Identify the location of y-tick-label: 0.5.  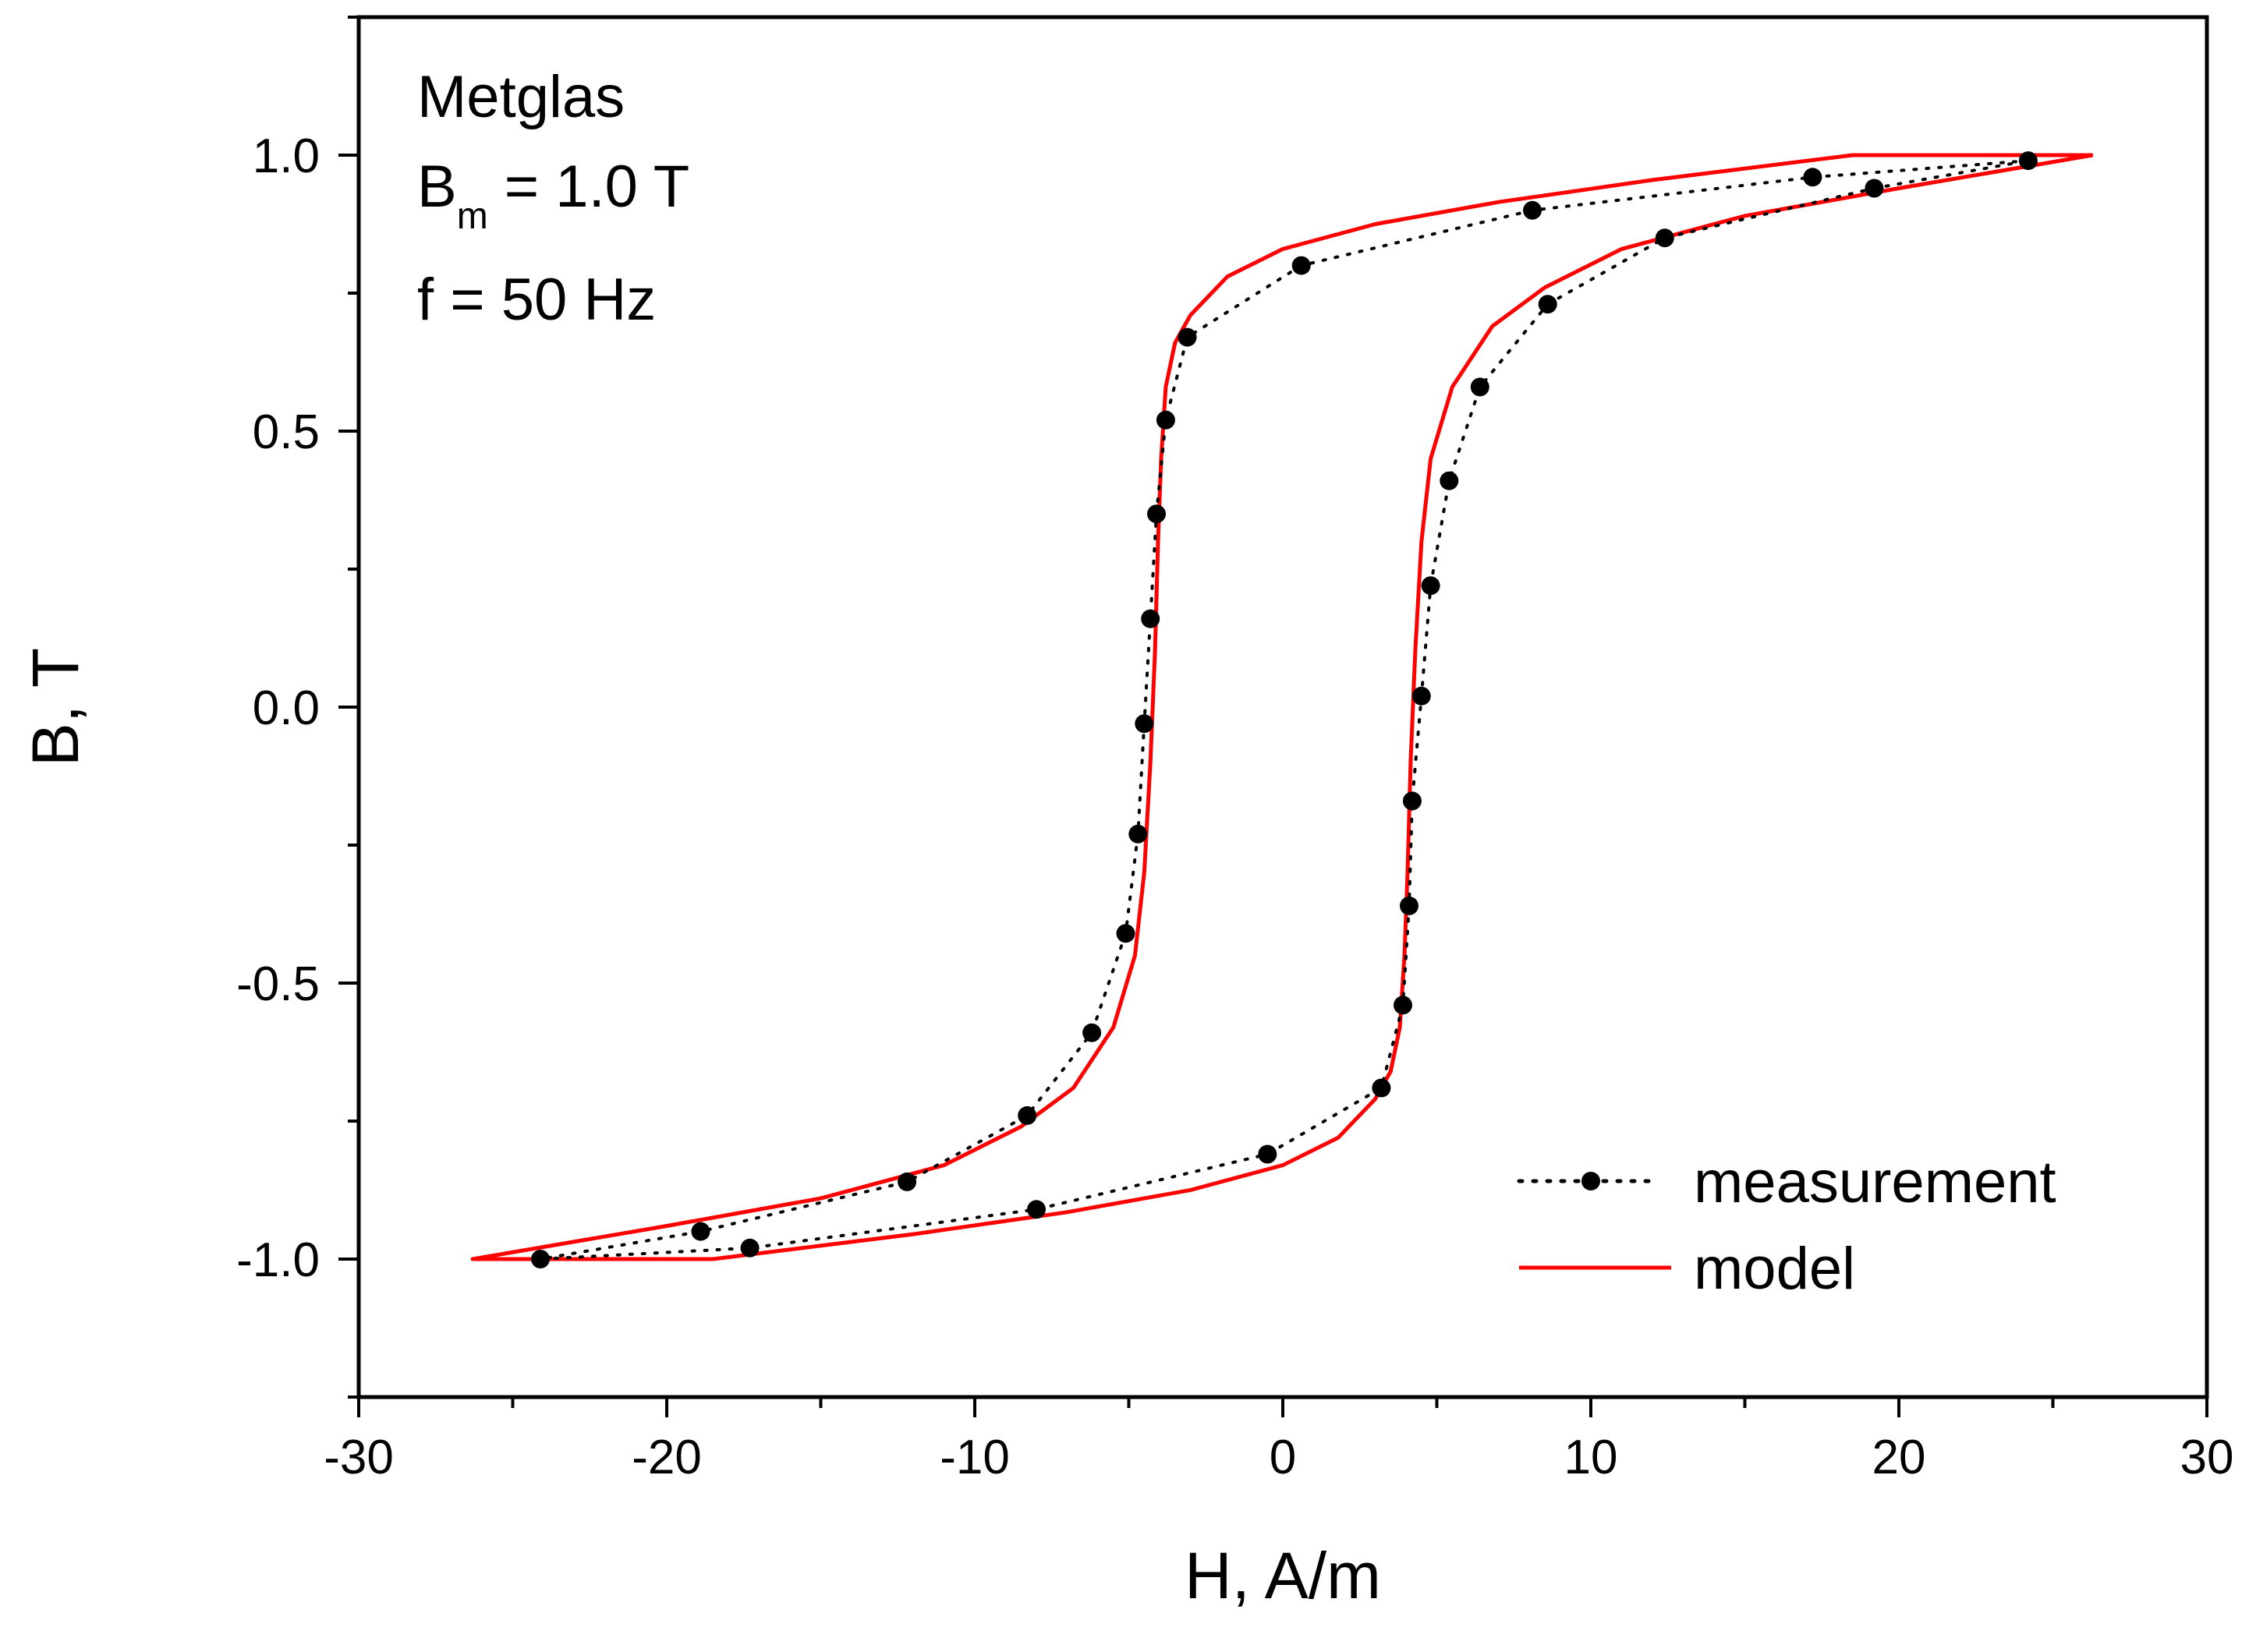
(286, 432).